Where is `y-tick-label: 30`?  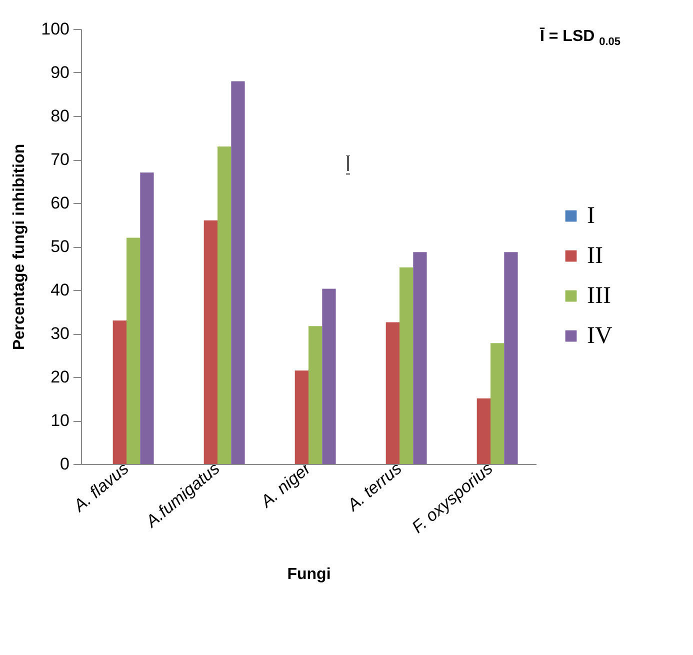 y-tick-label: 30 is located at coordinates (60, 333).